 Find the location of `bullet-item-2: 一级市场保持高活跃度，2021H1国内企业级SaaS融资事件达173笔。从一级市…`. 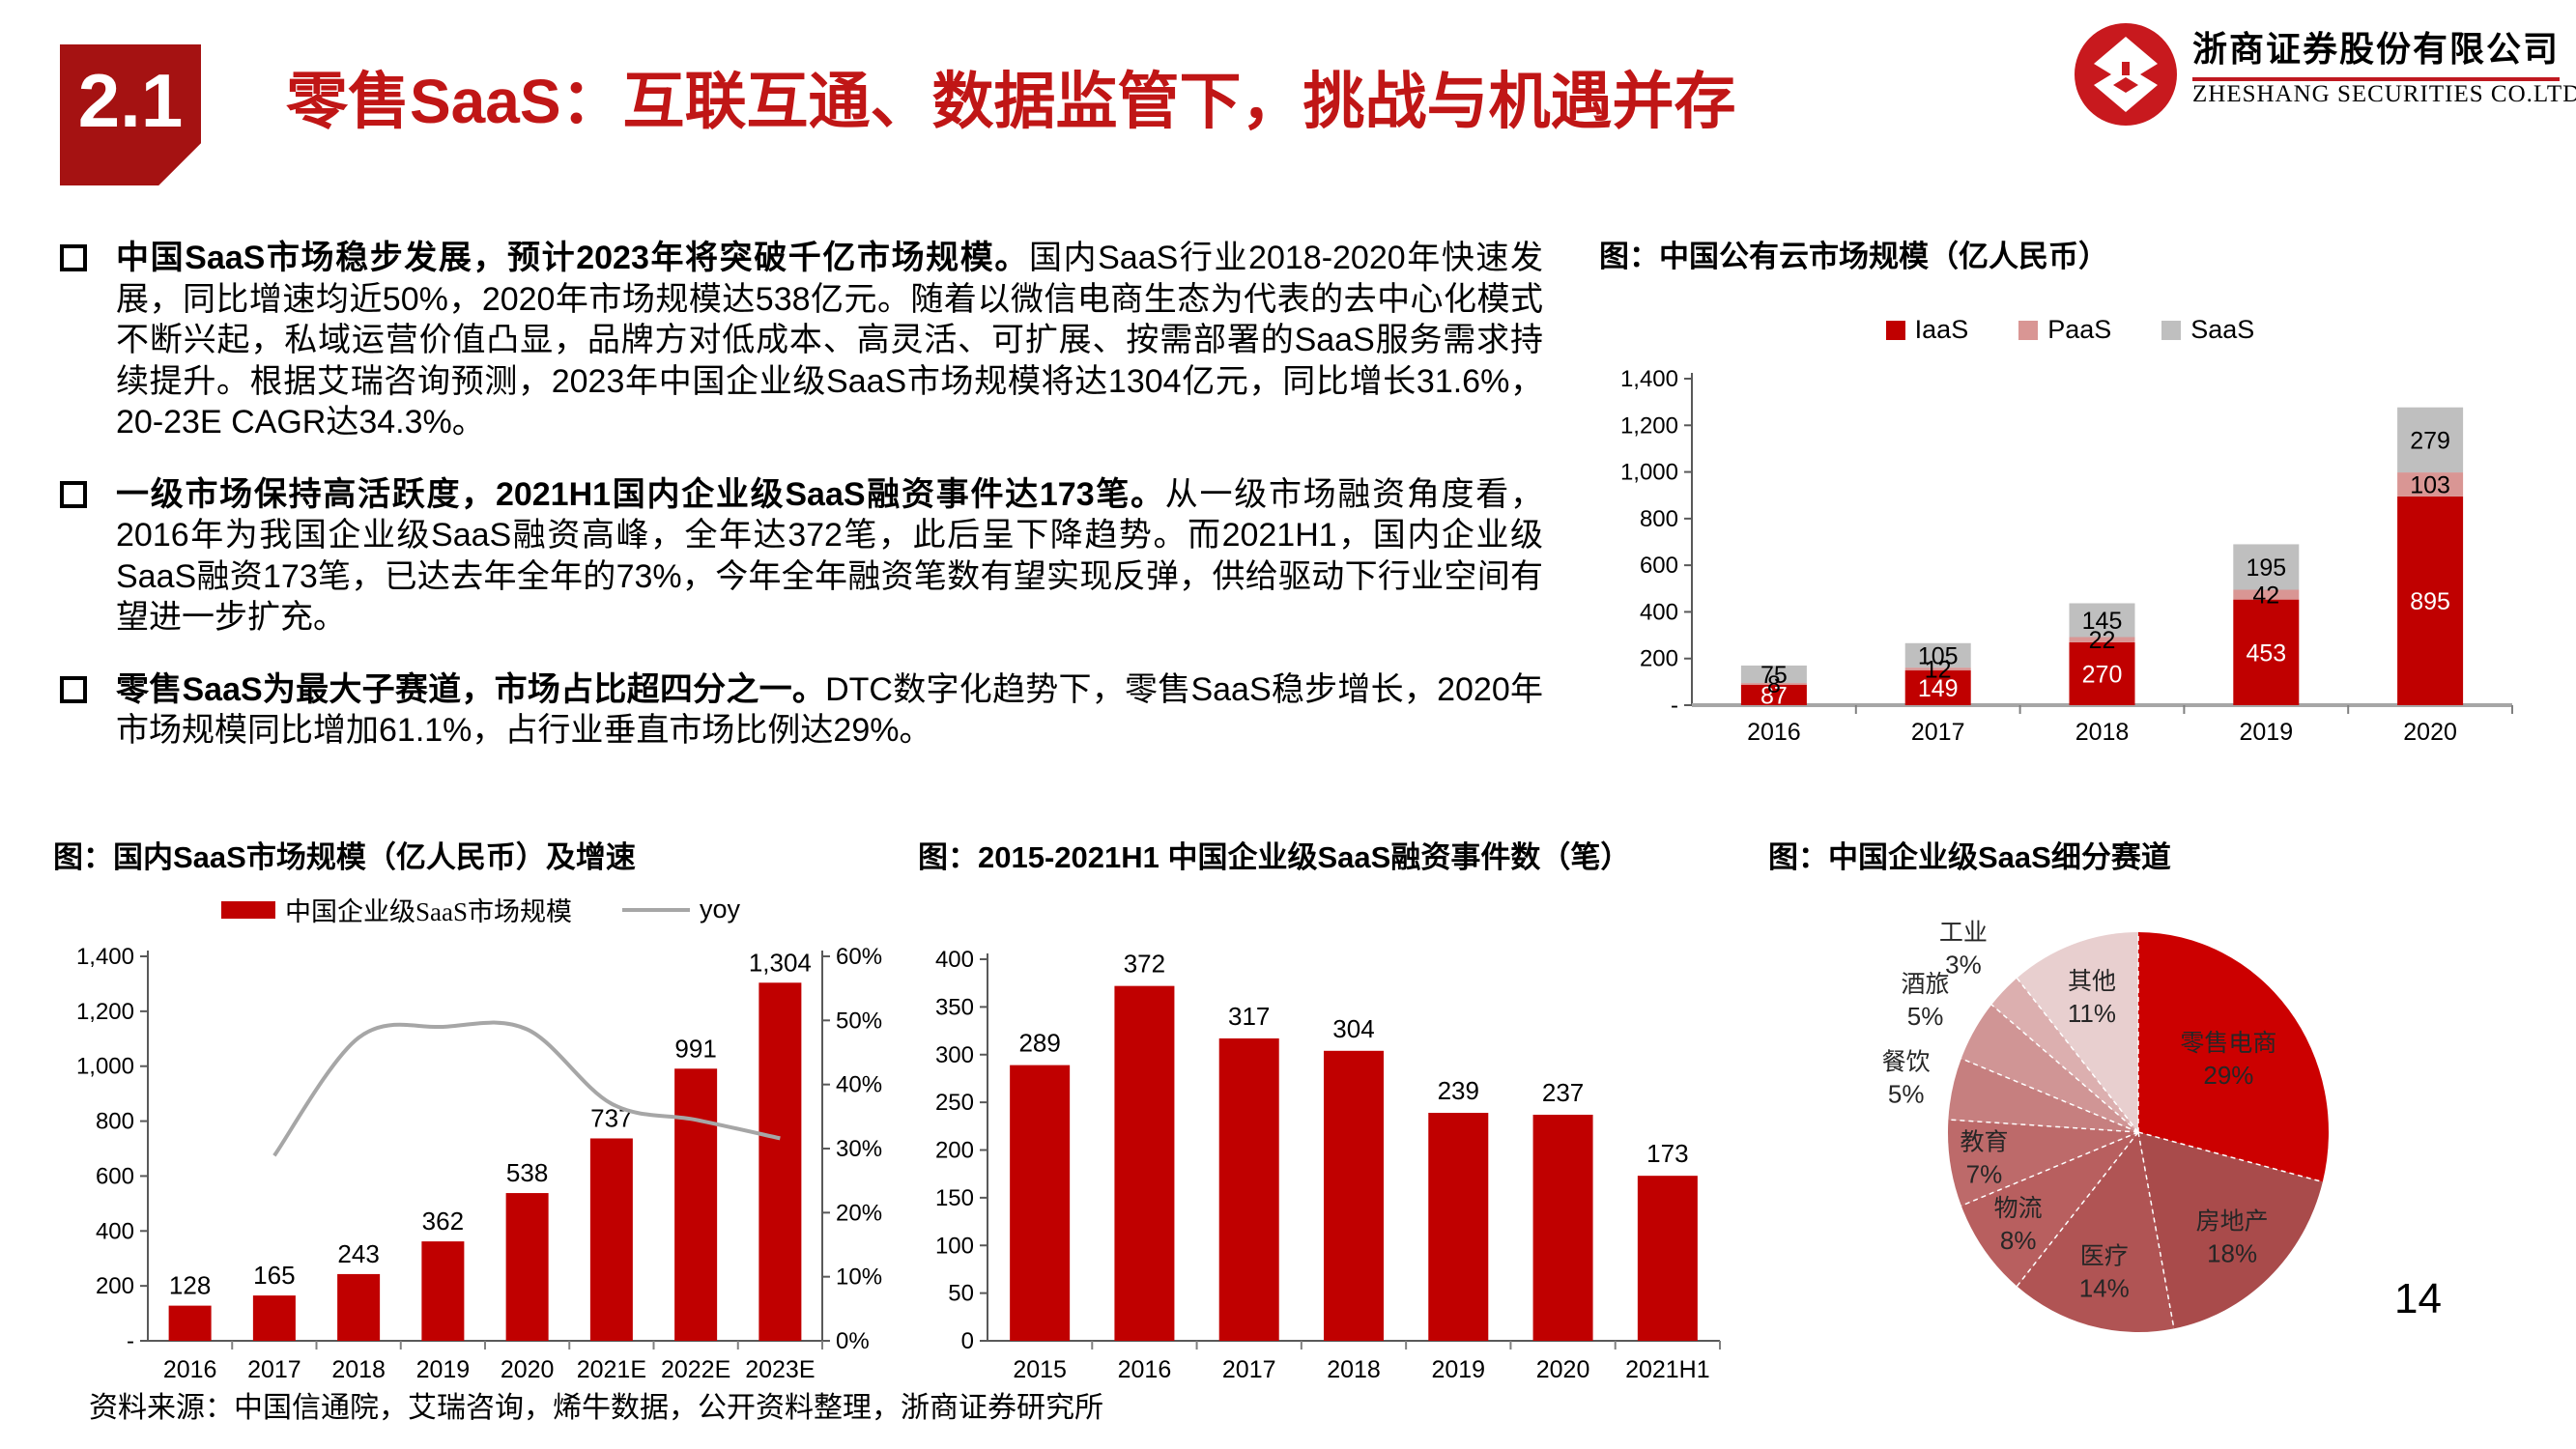

bullet-item-2: 一级市场保持高活跃度，2021H1国内企业级SaaS融资事件达173笔。从一级市… is located at coordinates (802, 556).